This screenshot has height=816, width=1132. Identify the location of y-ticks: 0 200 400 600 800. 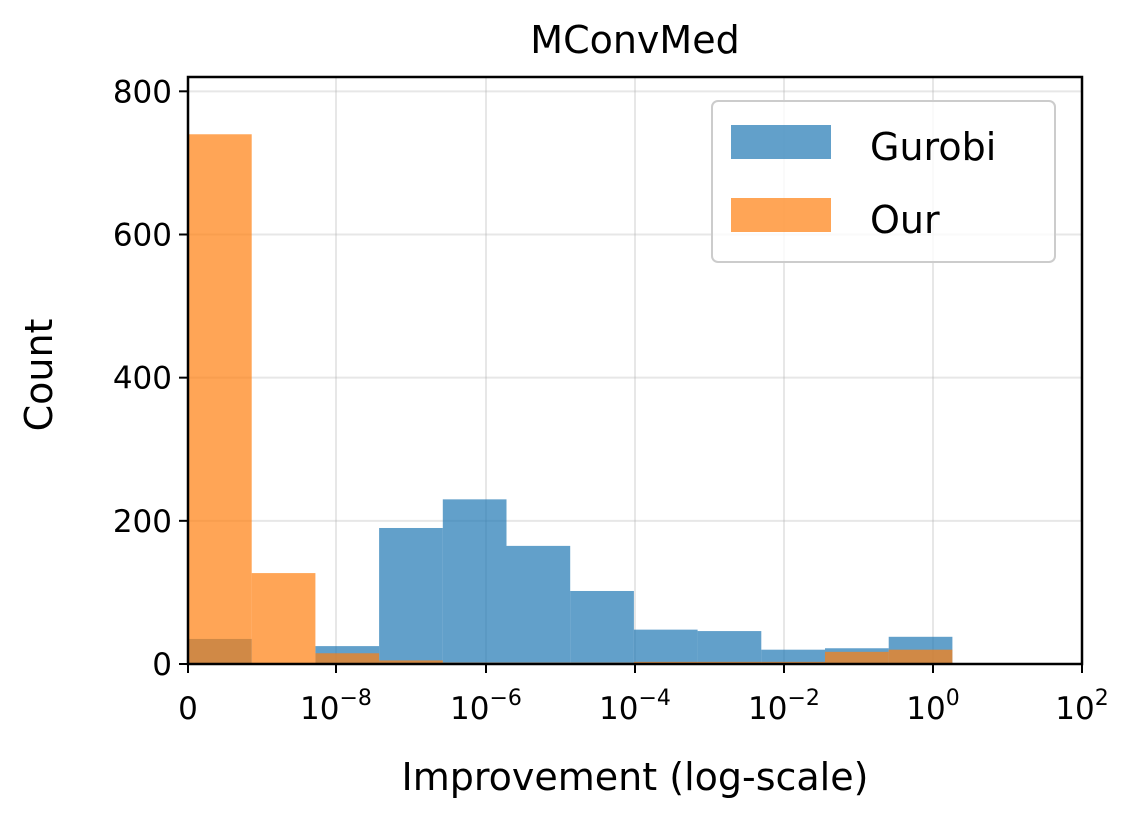
(150, 378).